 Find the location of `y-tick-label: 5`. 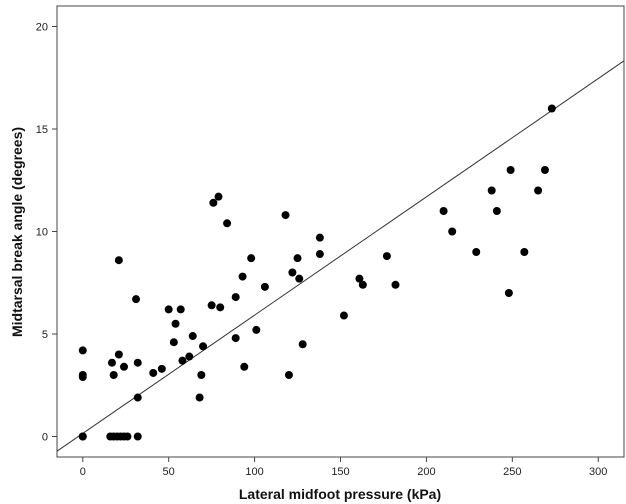

y-tick-label: 5 is located at coordinates (45, 335).